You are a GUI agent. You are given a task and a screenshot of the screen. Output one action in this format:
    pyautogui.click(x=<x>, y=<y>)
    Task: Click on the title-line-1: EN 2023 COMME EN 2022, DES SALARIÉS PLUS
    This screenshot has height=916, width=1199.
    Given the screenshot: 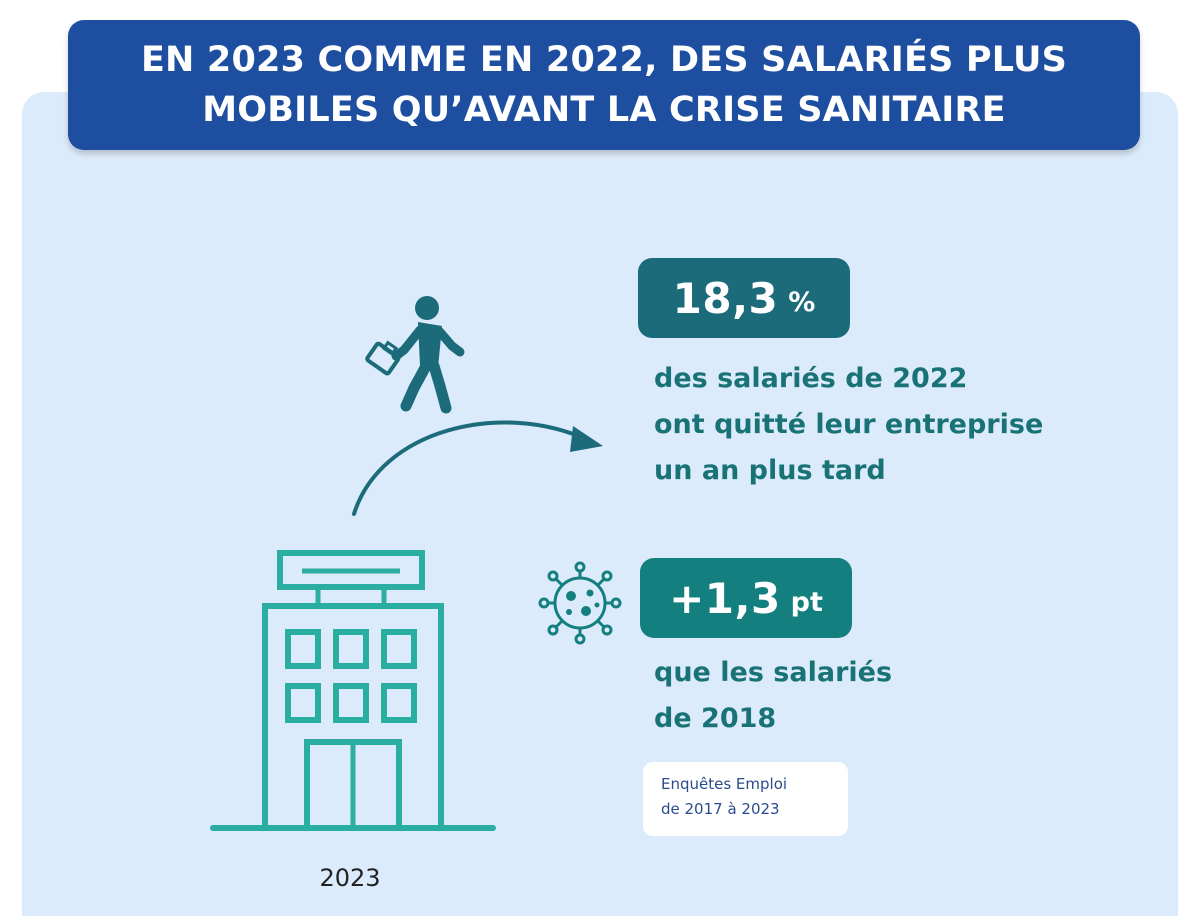 What is the action you would take?
    pyautogui.click(x=604, y=60)
    